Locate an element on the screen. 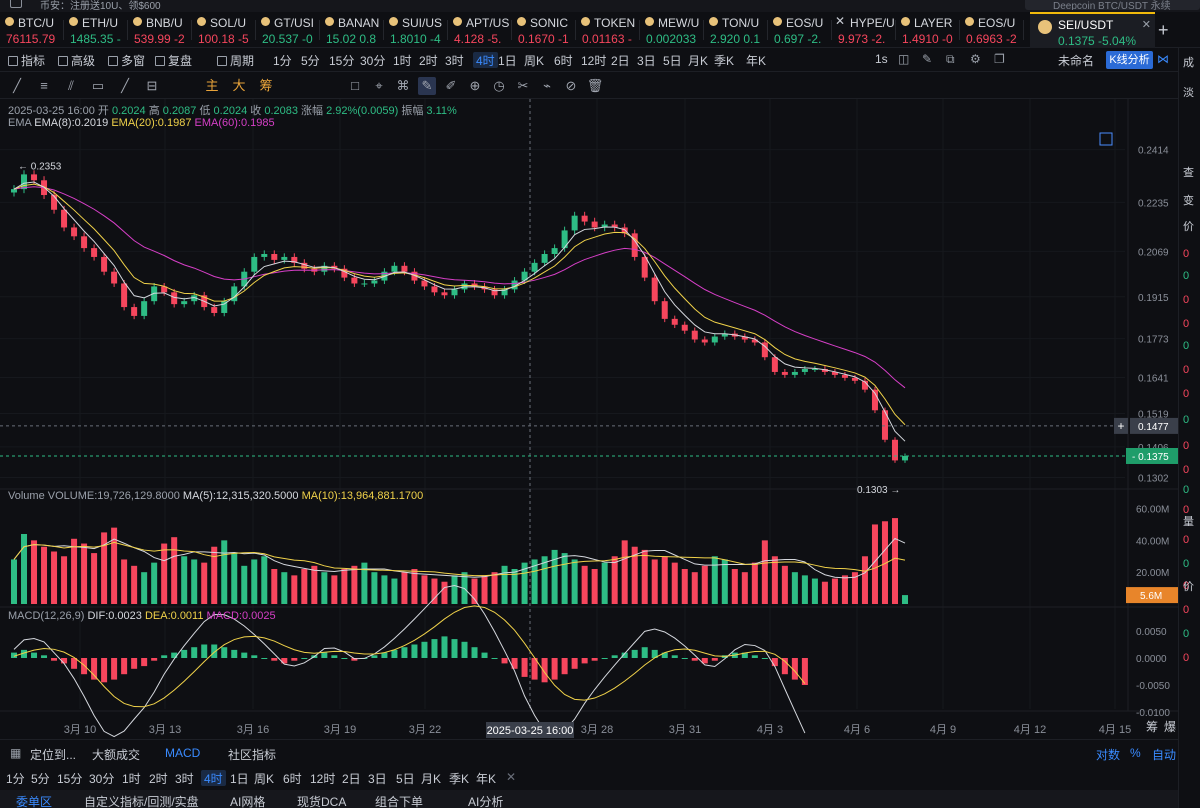  bottom-tab: 现货DCA is located at coordinates (322, 801).